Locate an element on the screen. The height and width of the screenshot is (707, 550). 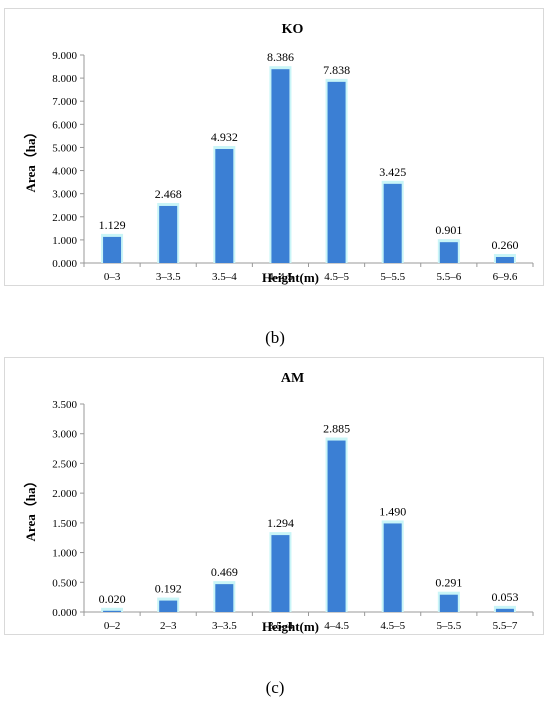
y-tick-label: 1.500 is located at coordinates (64, 524).